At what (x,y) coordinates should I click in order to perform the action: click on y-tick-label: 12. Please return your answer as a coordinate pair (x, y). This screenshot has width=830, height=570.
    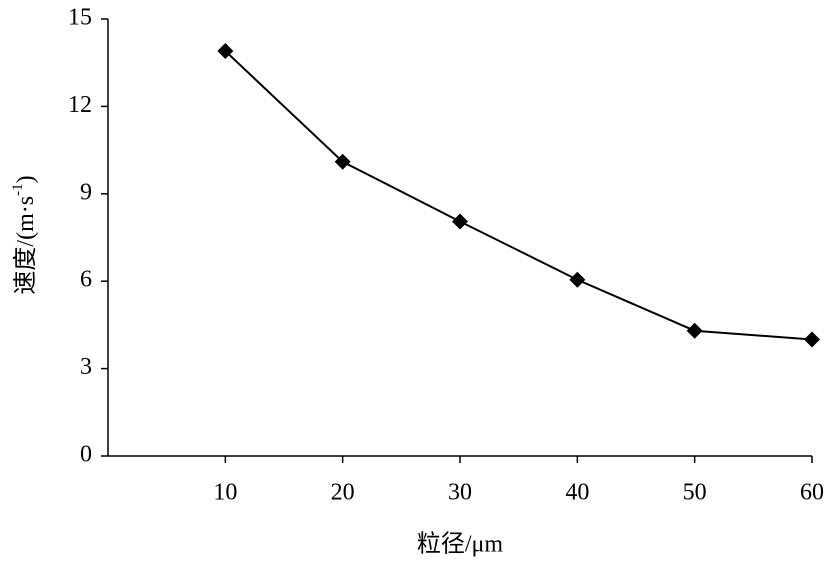
    Looking at the image, I should click on (80, 105).